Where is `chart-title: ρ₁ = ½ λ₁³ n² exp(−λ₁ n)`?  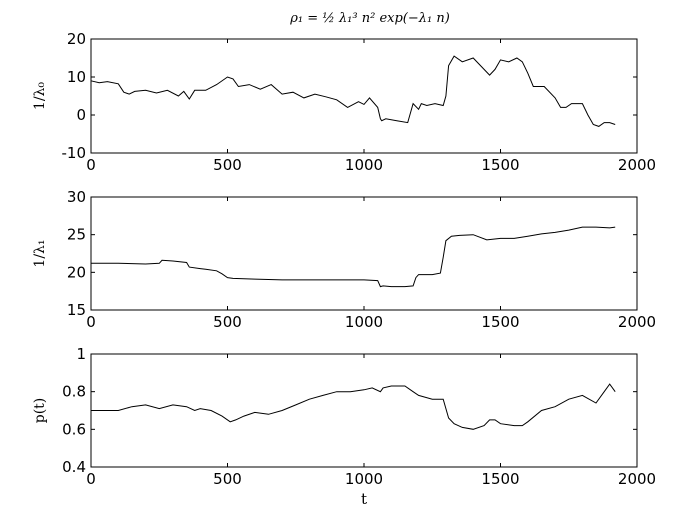
chart-title: ρ₁ = ½ λ₁³ n² exp(−λ₁ n) is located at coordinates (369, 18).